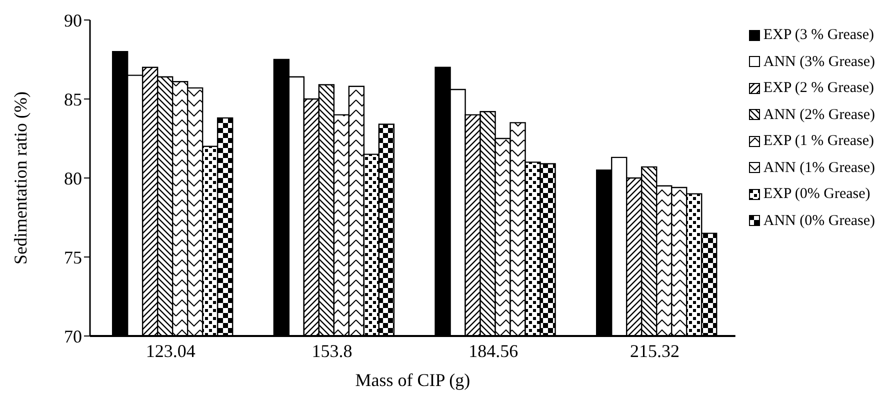 The height and width of the screenshot is (408, 893). I want to click on y-tick-label: 85, so click(73, 99).